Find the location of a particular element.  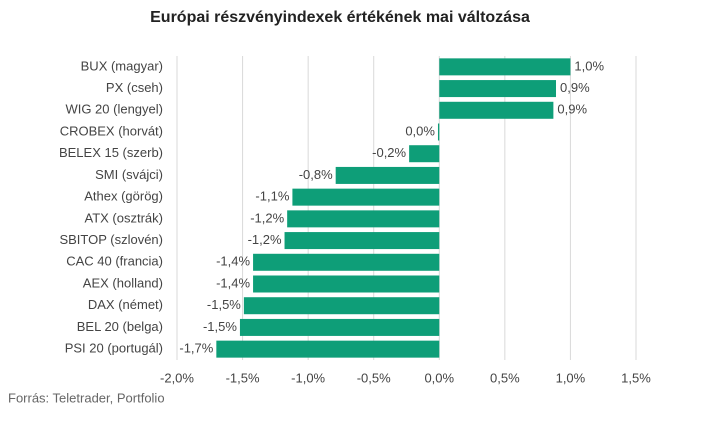

y-tick-label: BUX (magyar) is located at coordinates (122, 65).